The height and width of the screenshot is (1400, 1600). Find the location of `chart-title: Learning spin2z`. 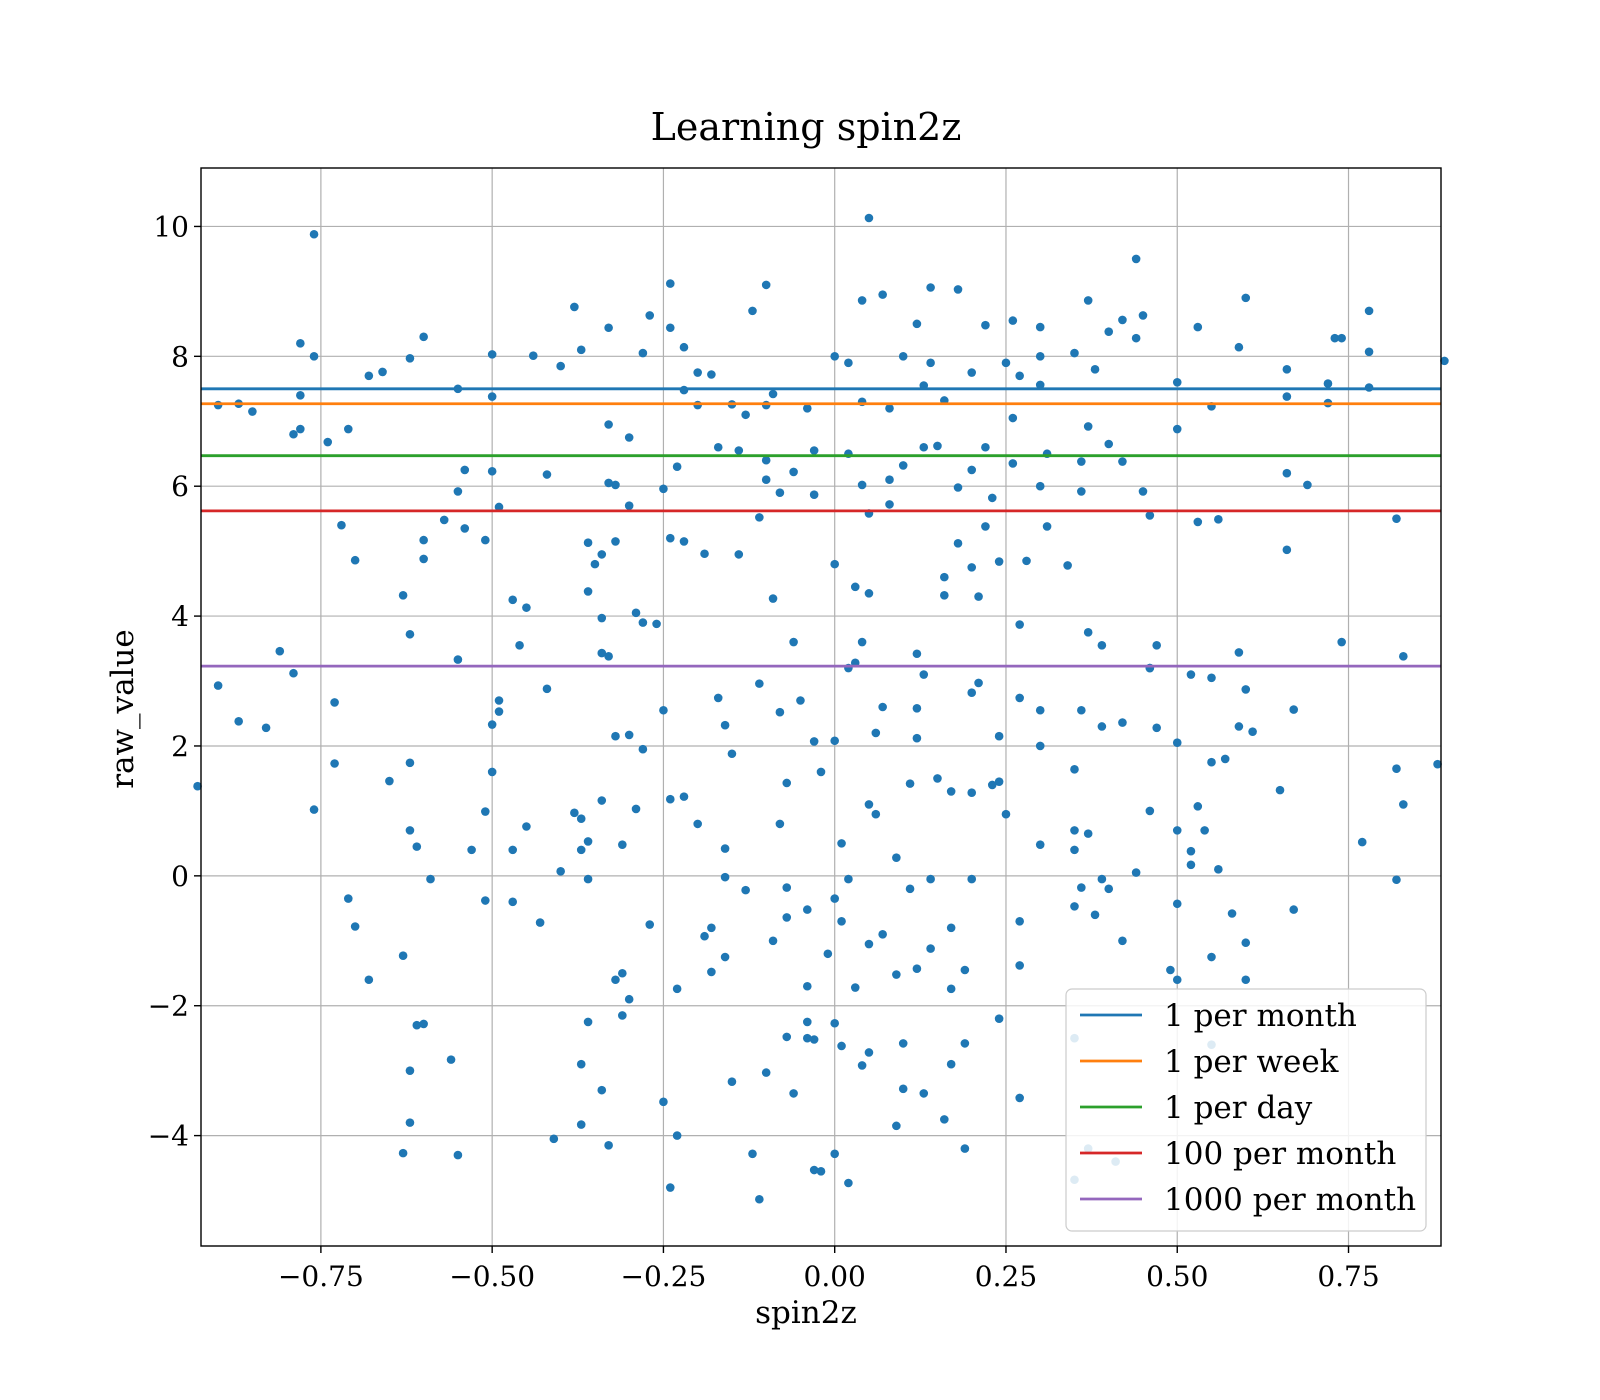

chart-title: Learning spin2z is located at coordinates (806, 127).